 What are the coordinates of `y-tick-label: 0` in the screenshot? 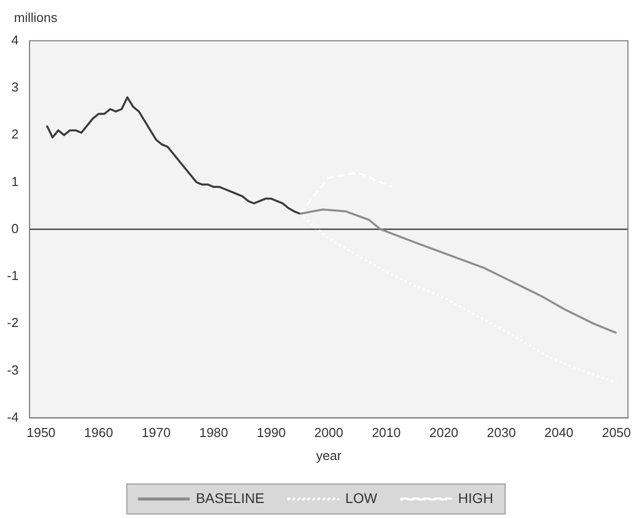 It's located at (15, 228).